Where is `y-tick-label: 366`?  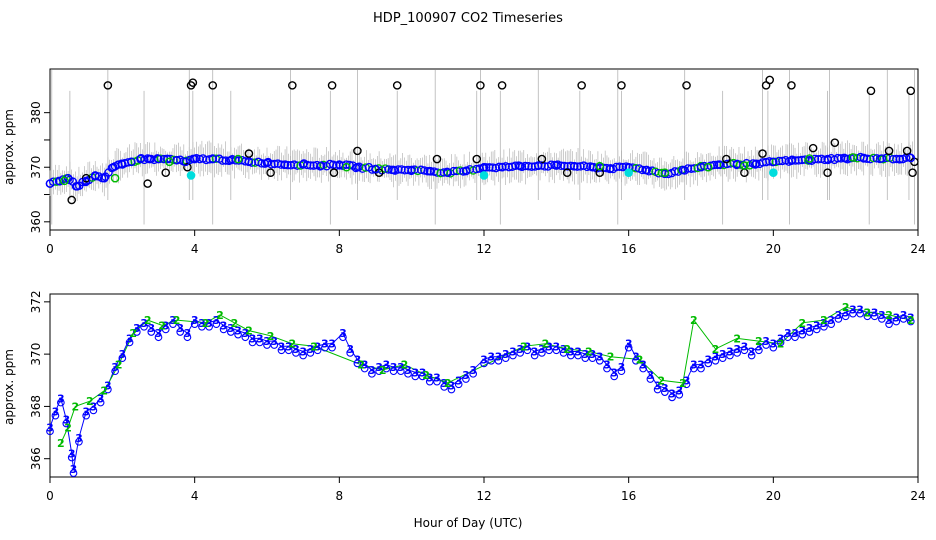 y-tick-label: 366 is located at coordinates (36, 458).